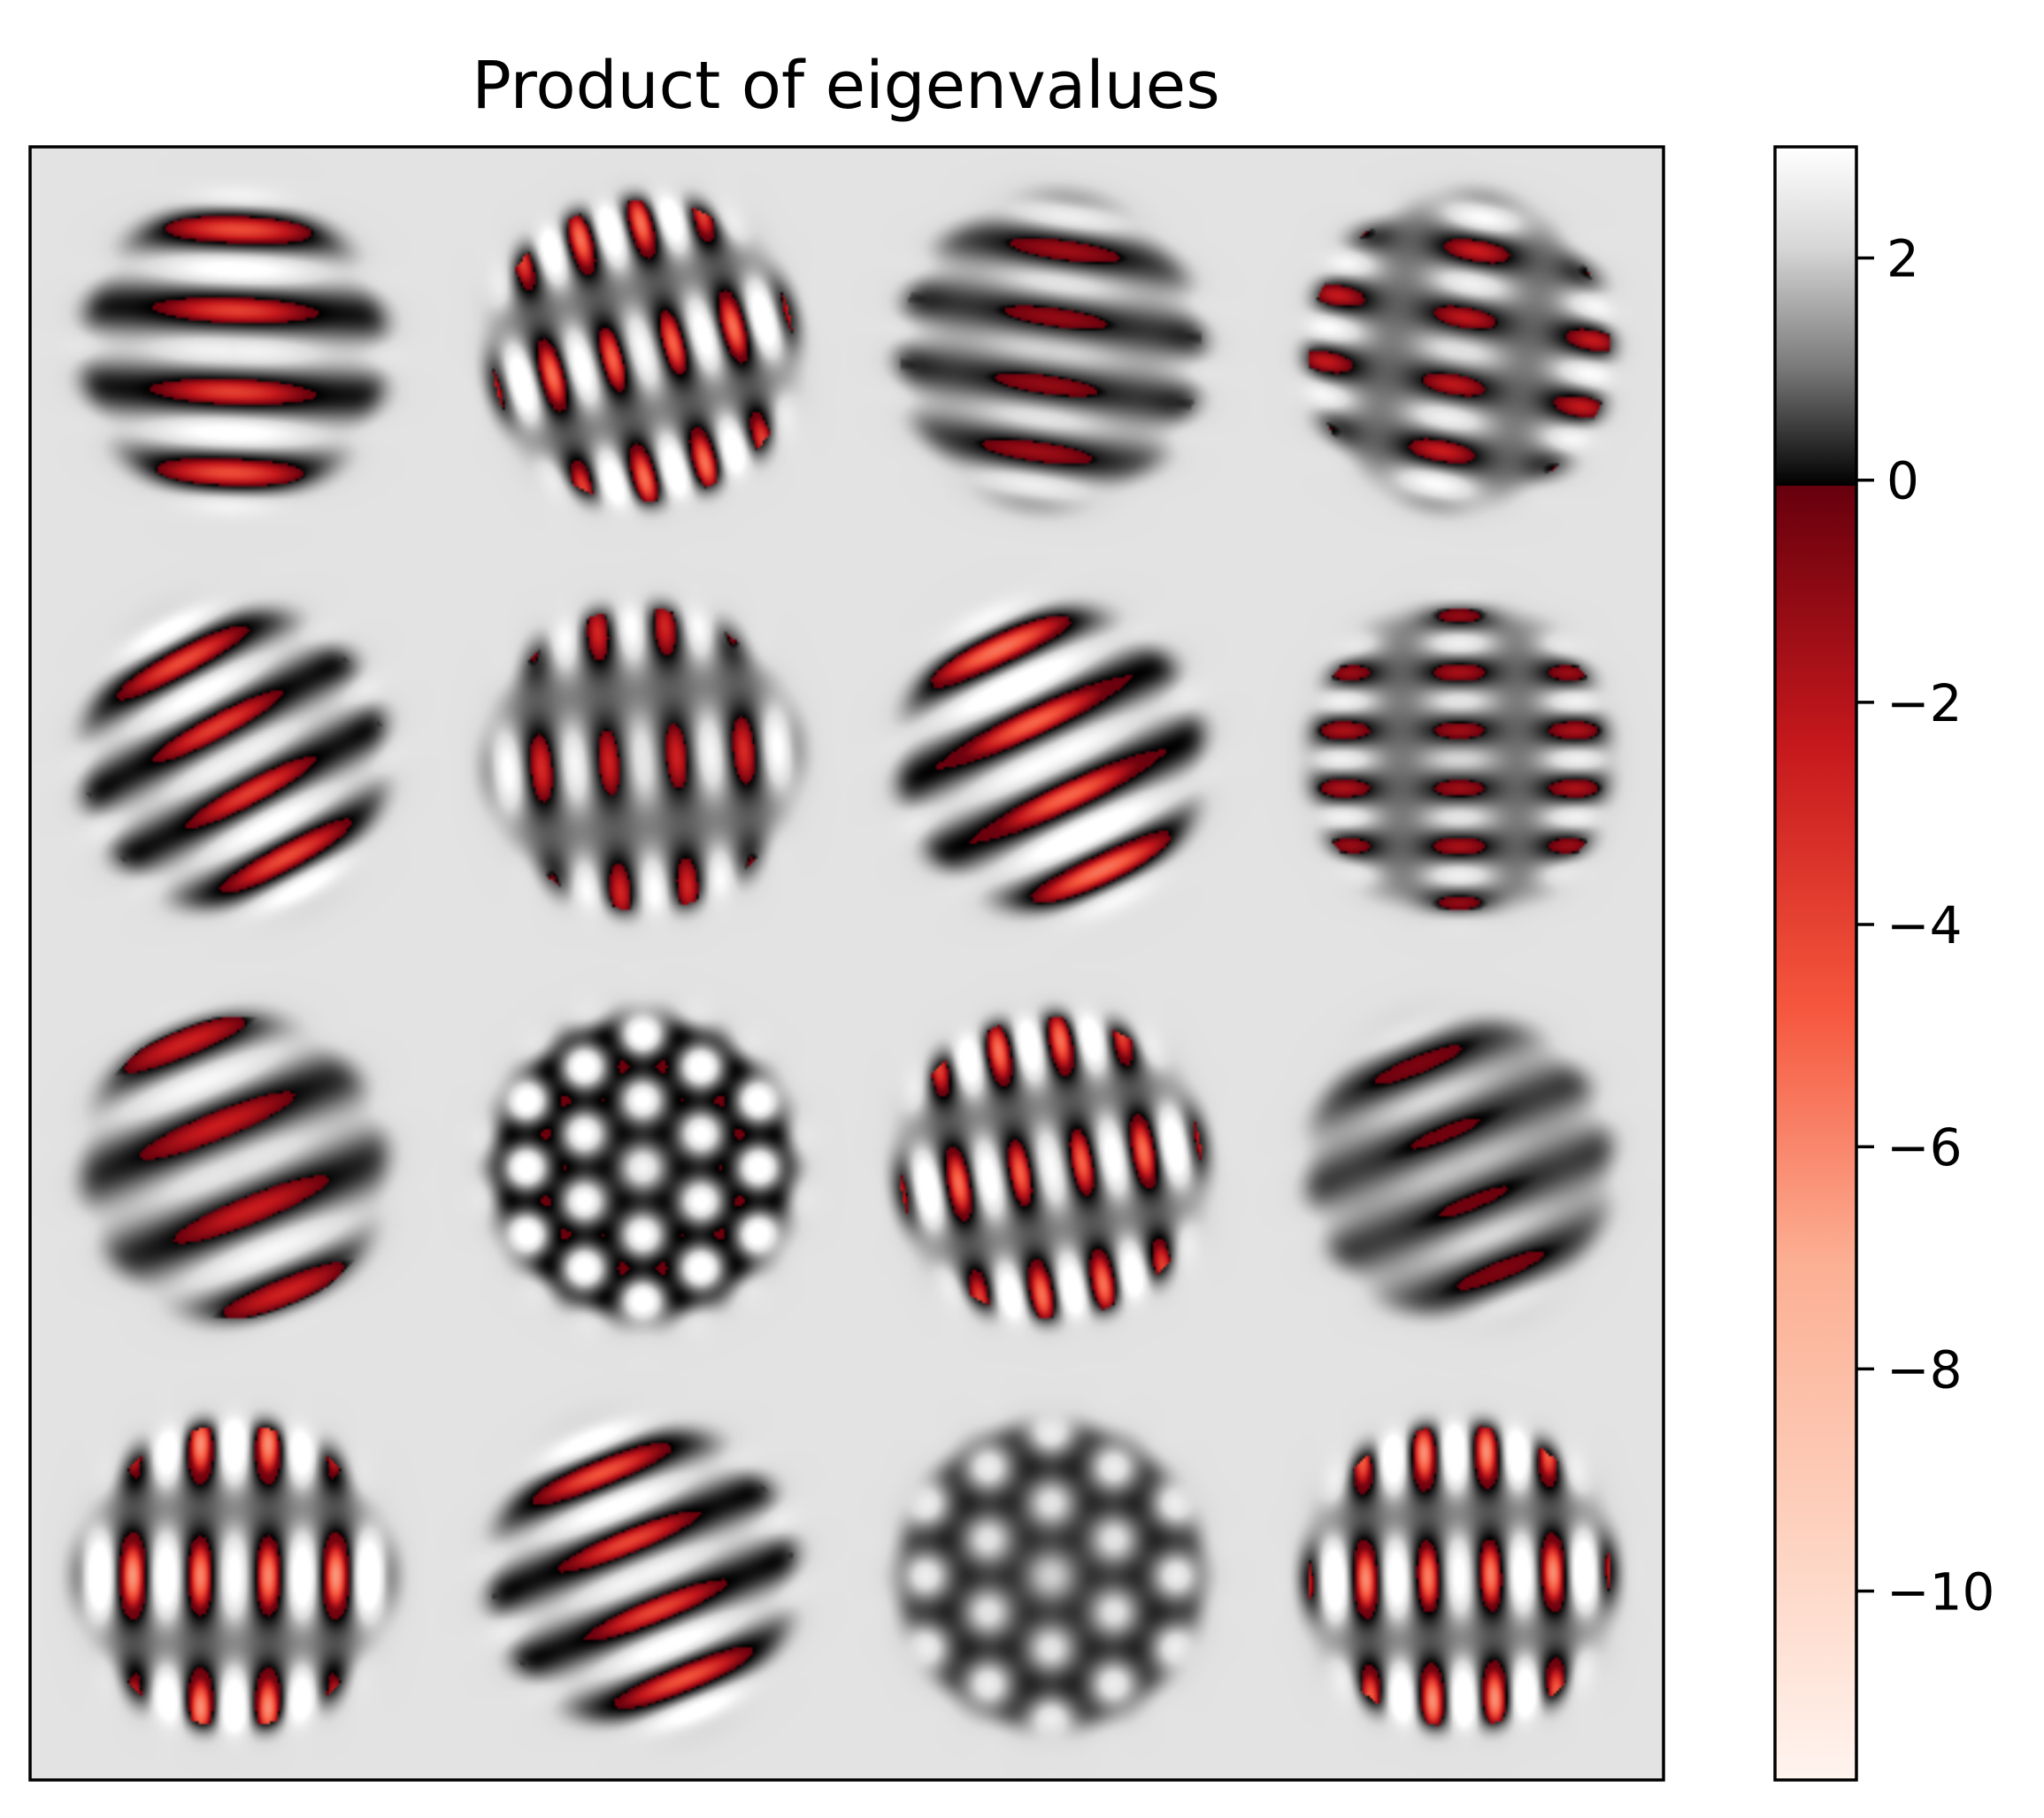 The image size is (2044, 1818). I want to click on heatmap-cell-r2-c0, so click(235, 1167).